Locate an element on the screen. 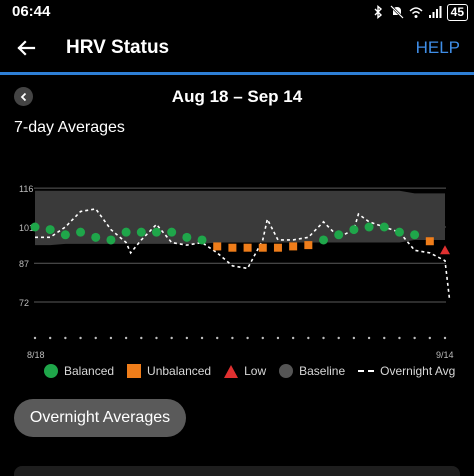 The height and width of the screenshot is (476, 474). legend-item-balanced: Balanced is located at coordinates (79, 371).